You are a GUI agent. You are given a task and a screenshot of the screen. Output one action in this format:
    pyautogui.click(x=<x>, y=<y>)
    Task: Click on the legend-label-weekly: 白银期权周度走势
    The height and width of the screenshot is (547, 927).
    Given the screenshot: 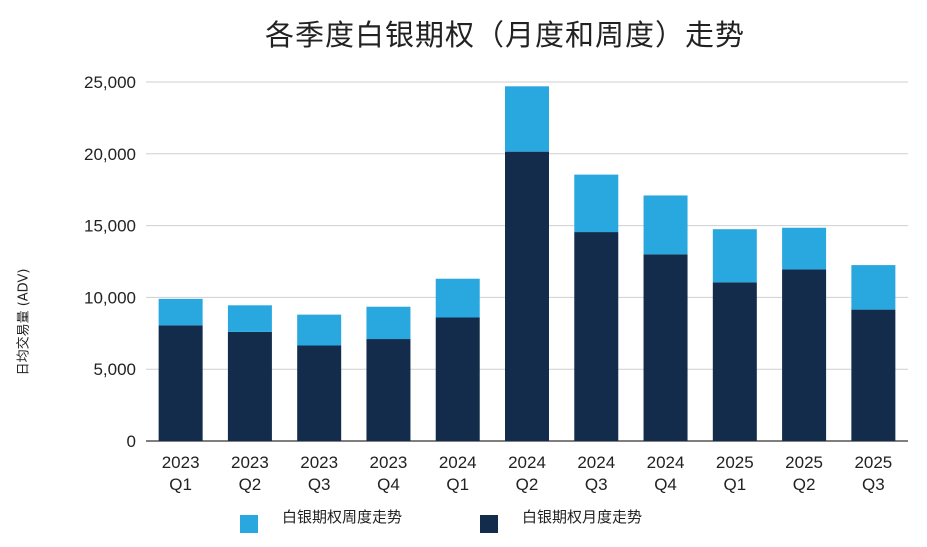 What is the action you would take?
    pyautogui.click(x=342, y=517)
    